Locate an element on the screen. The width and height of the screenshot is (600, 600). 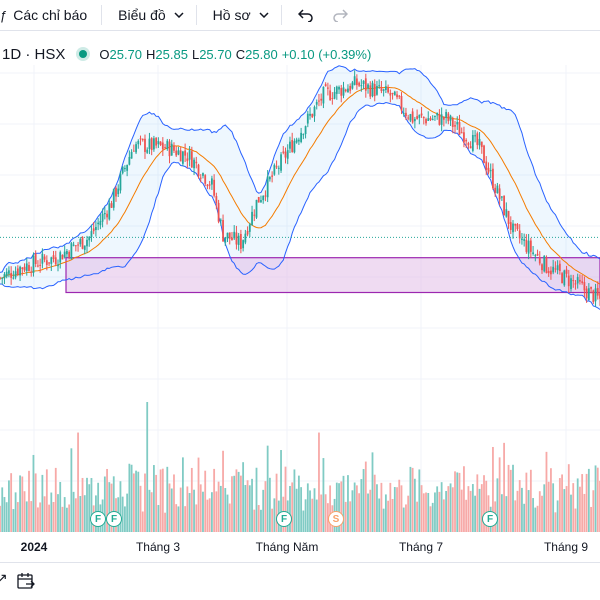
profile-label: Hồ sơ is located at coordinates (231, 15).